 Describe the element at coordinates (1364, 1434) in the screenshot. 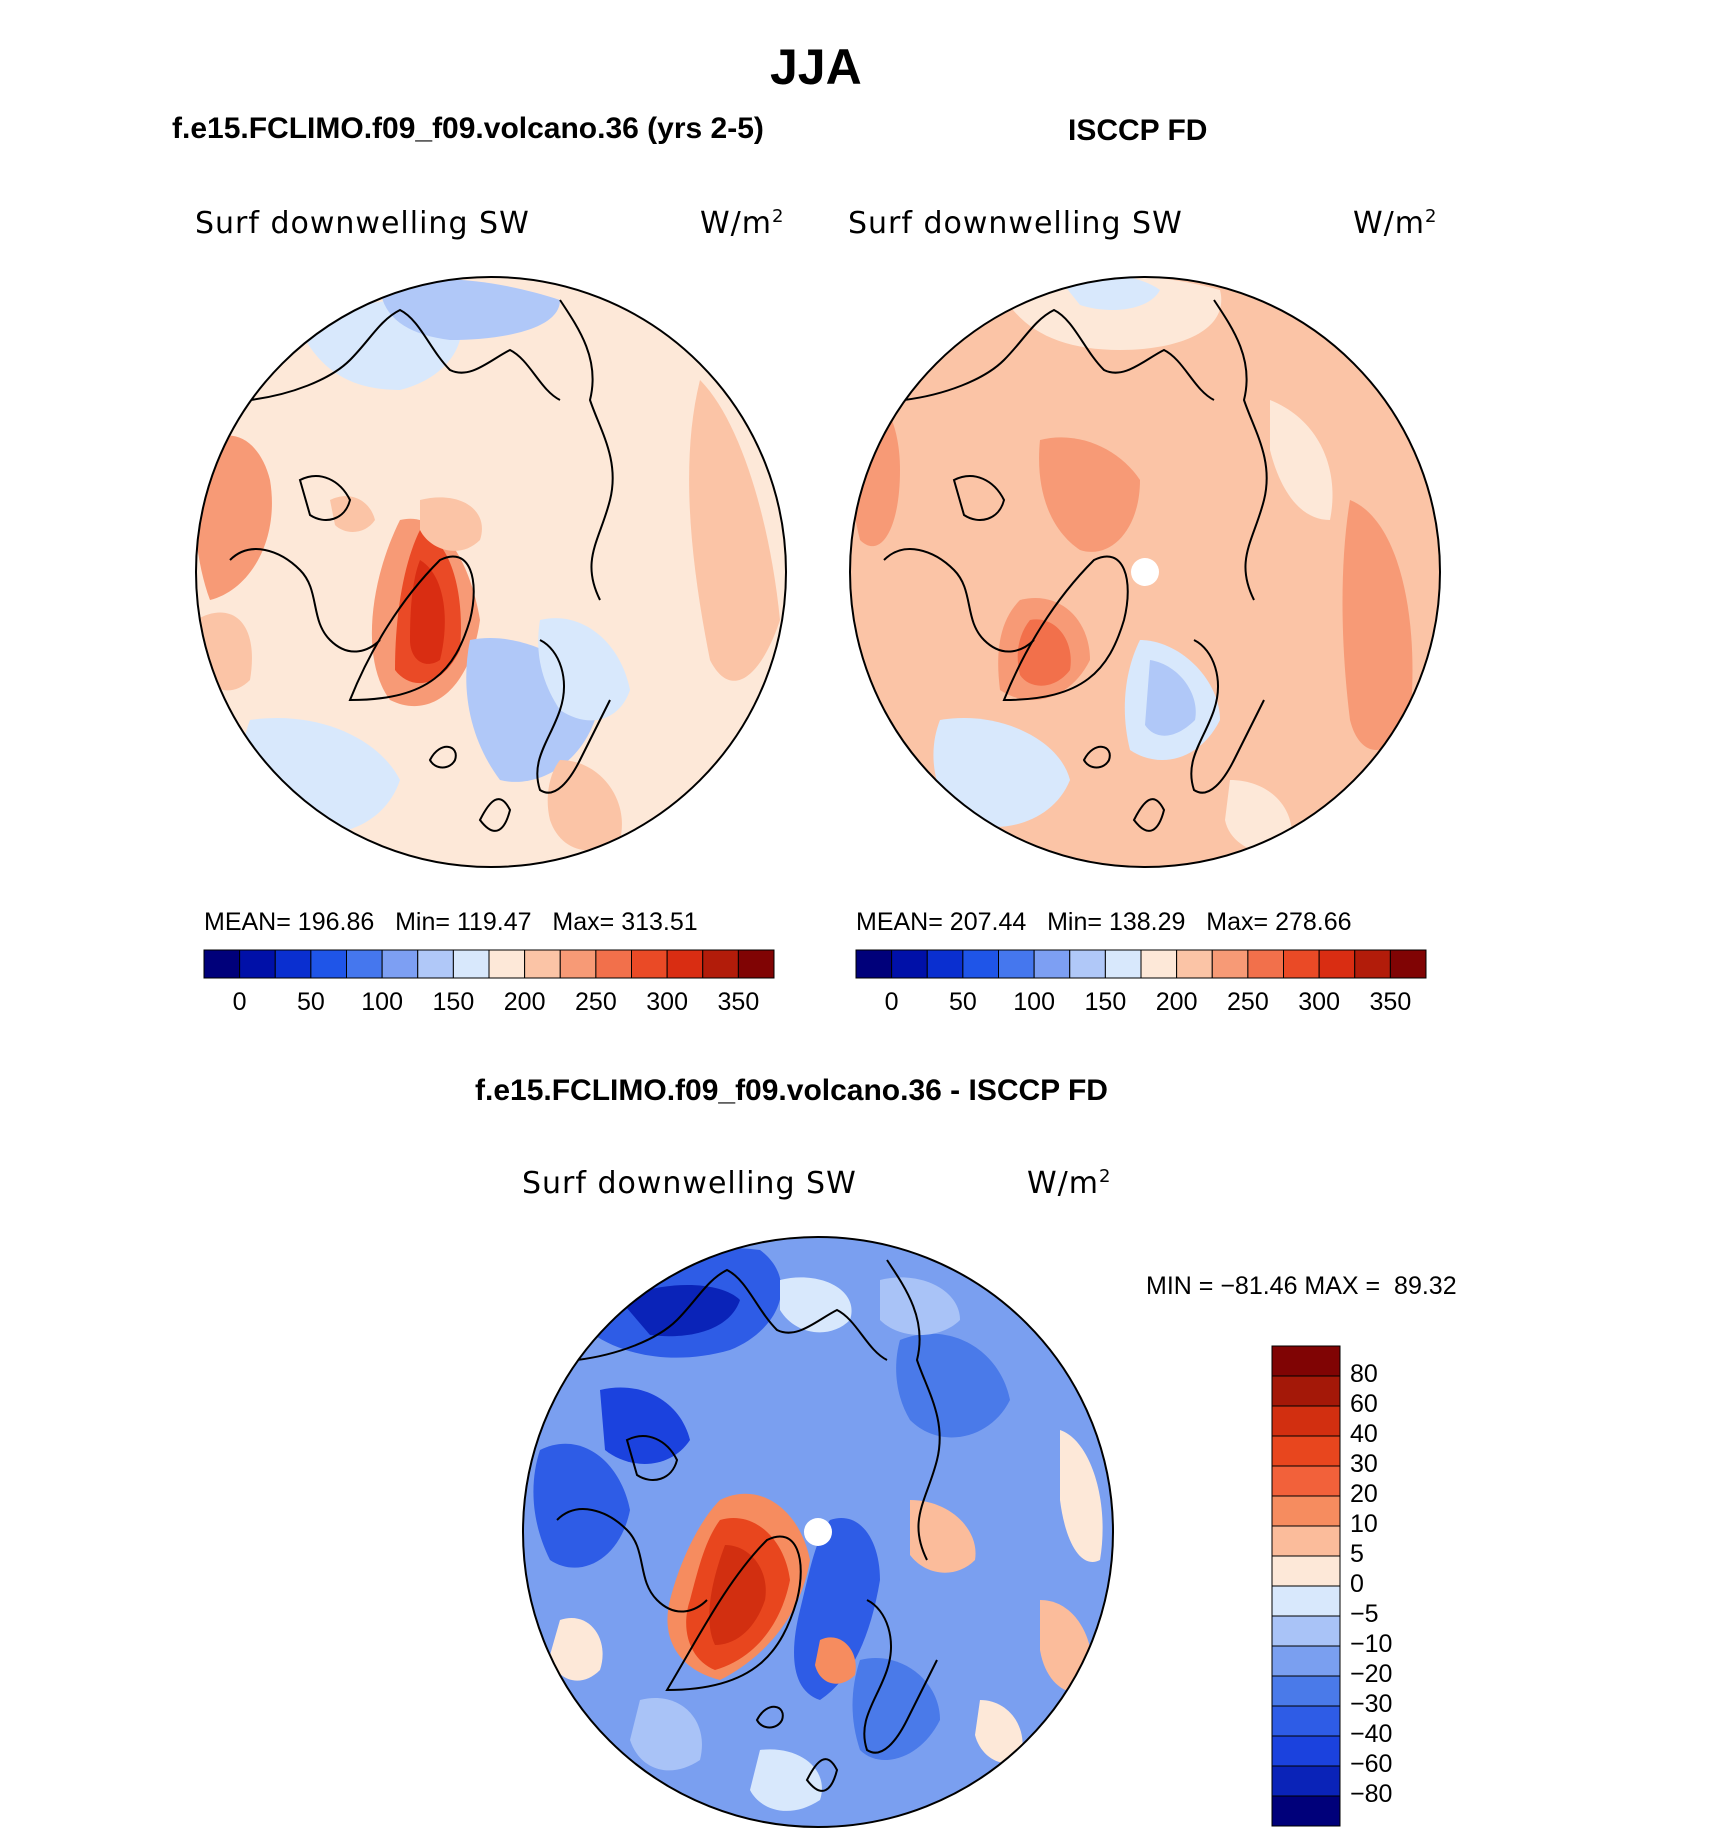

I see `colorbar-level-label: 40` at that location.